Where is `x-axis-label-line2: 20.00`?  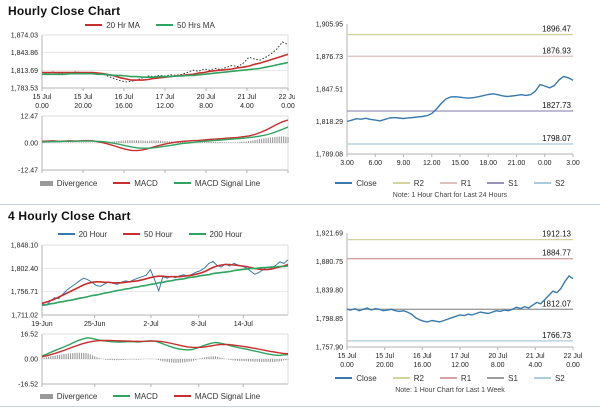
x-axis-label-line2: 20.00 is located at coordinates (385, 365).